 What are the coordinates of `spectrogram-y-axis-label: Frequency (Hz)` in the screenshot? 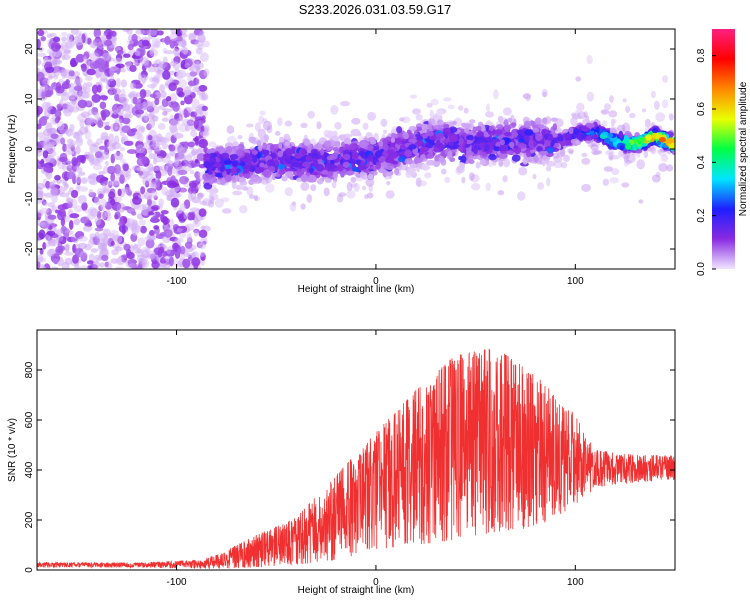 It's located at (12, 149).